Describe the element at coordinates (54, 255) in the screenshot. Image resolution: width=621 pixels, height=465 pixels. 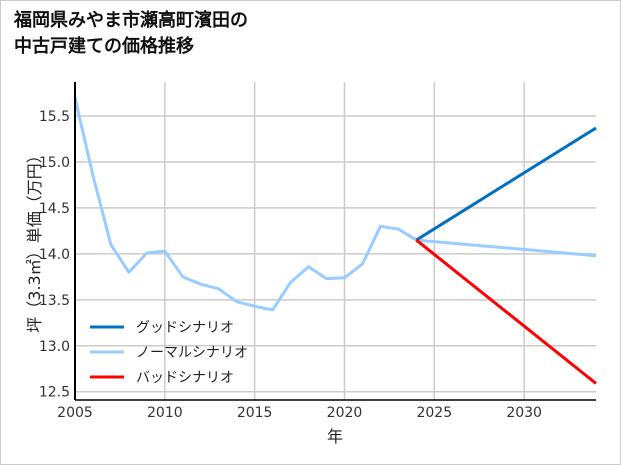
I see `y-tick-label: 14.0` at that location.